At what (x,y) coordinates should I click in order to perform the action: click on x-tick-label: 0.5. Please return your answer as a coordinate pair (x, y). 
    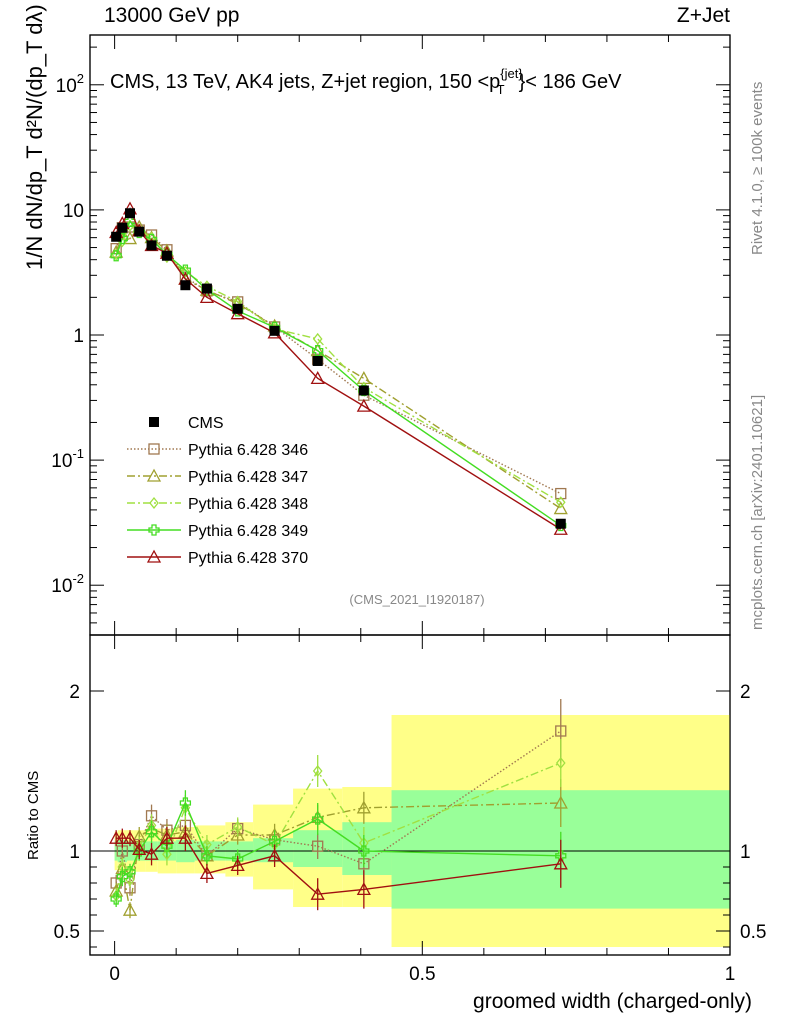
    Looking at the image, I should click on (422, 974).